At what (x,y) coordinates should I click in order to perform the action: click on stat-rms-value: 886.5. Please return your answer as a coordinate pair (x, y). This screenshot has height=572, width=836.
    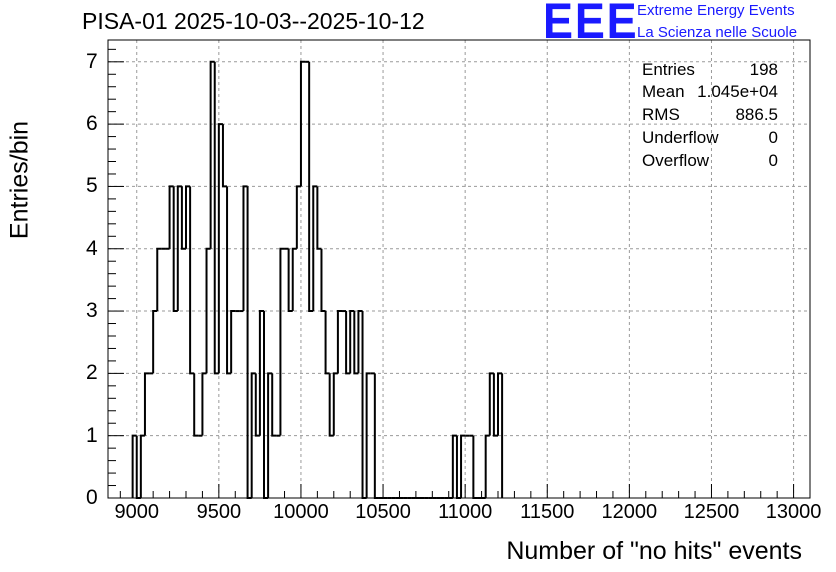
    Looking at the image, I should click on (756, 114).